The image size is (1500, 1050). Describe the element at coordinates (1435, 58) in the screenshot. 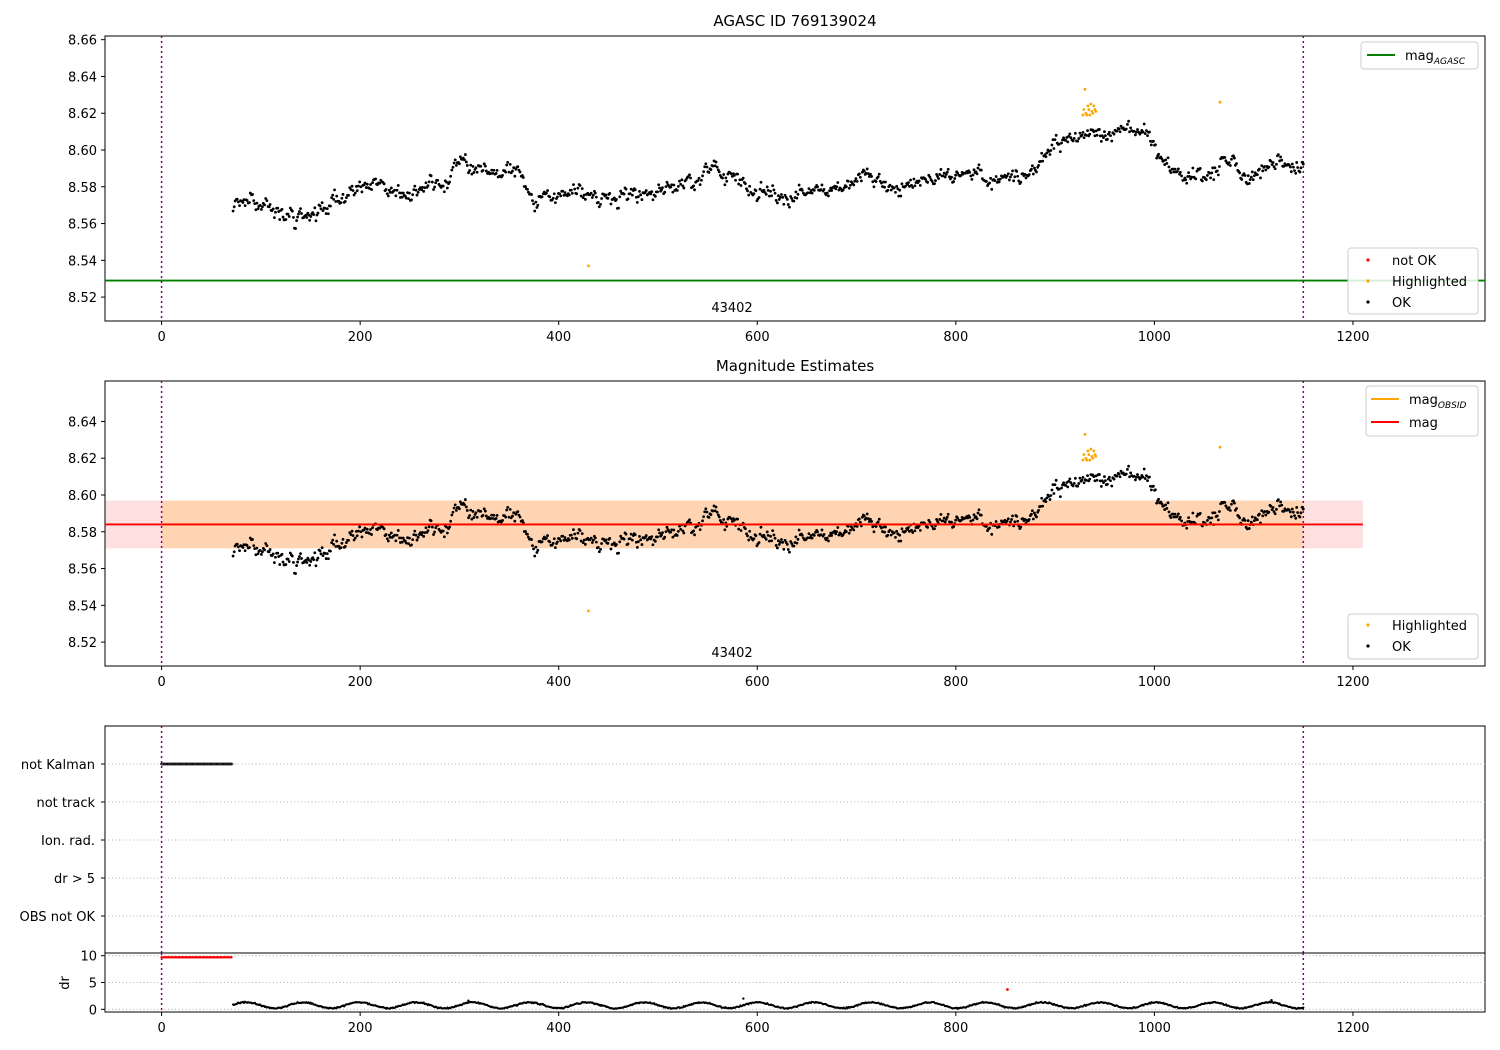

I see `legend-label: magAGASC` at that location.